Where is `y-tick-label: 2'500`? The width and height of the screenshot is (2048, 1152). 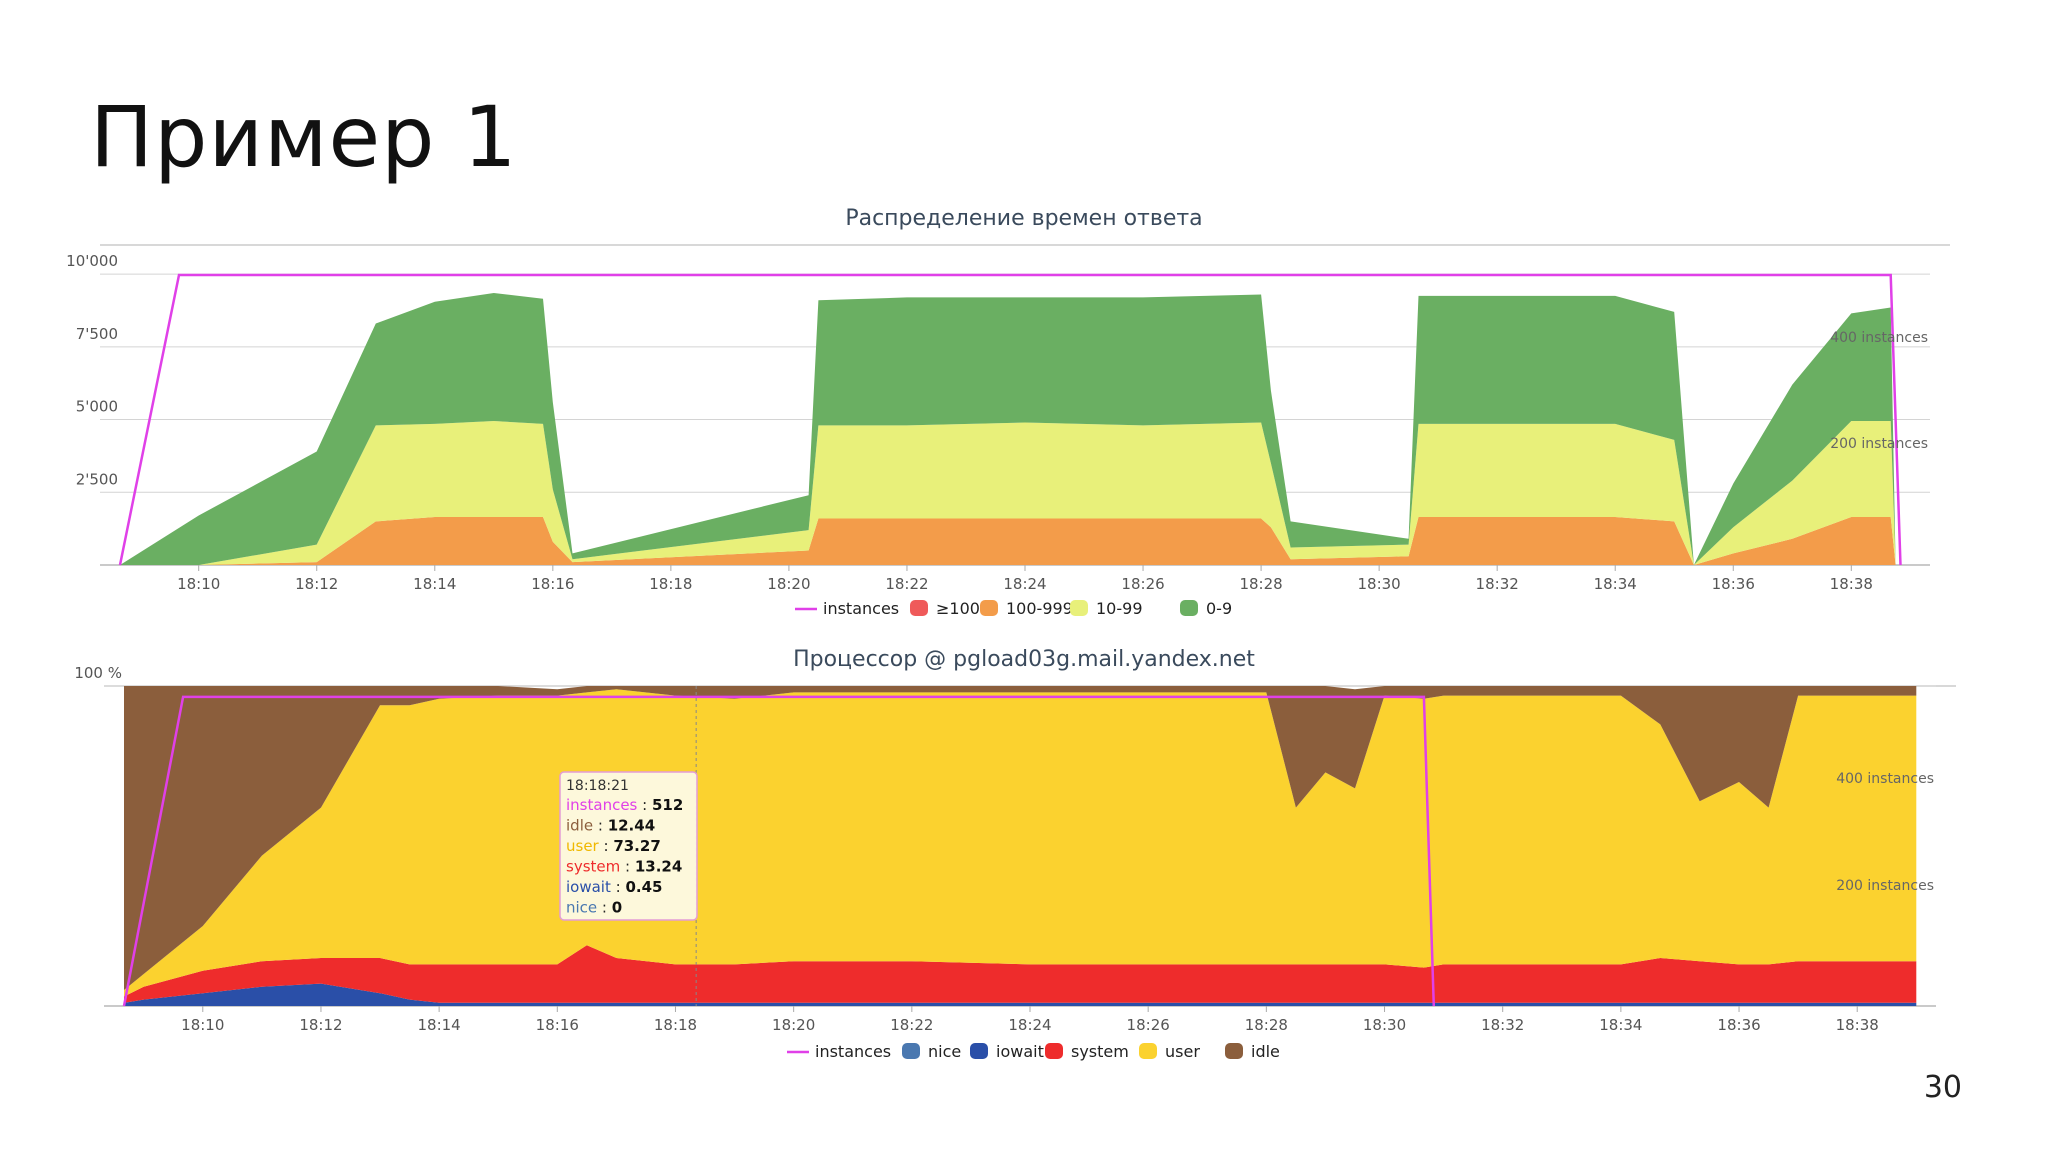
y-tick-label: 2'500 is located at coordinates (97, 479).